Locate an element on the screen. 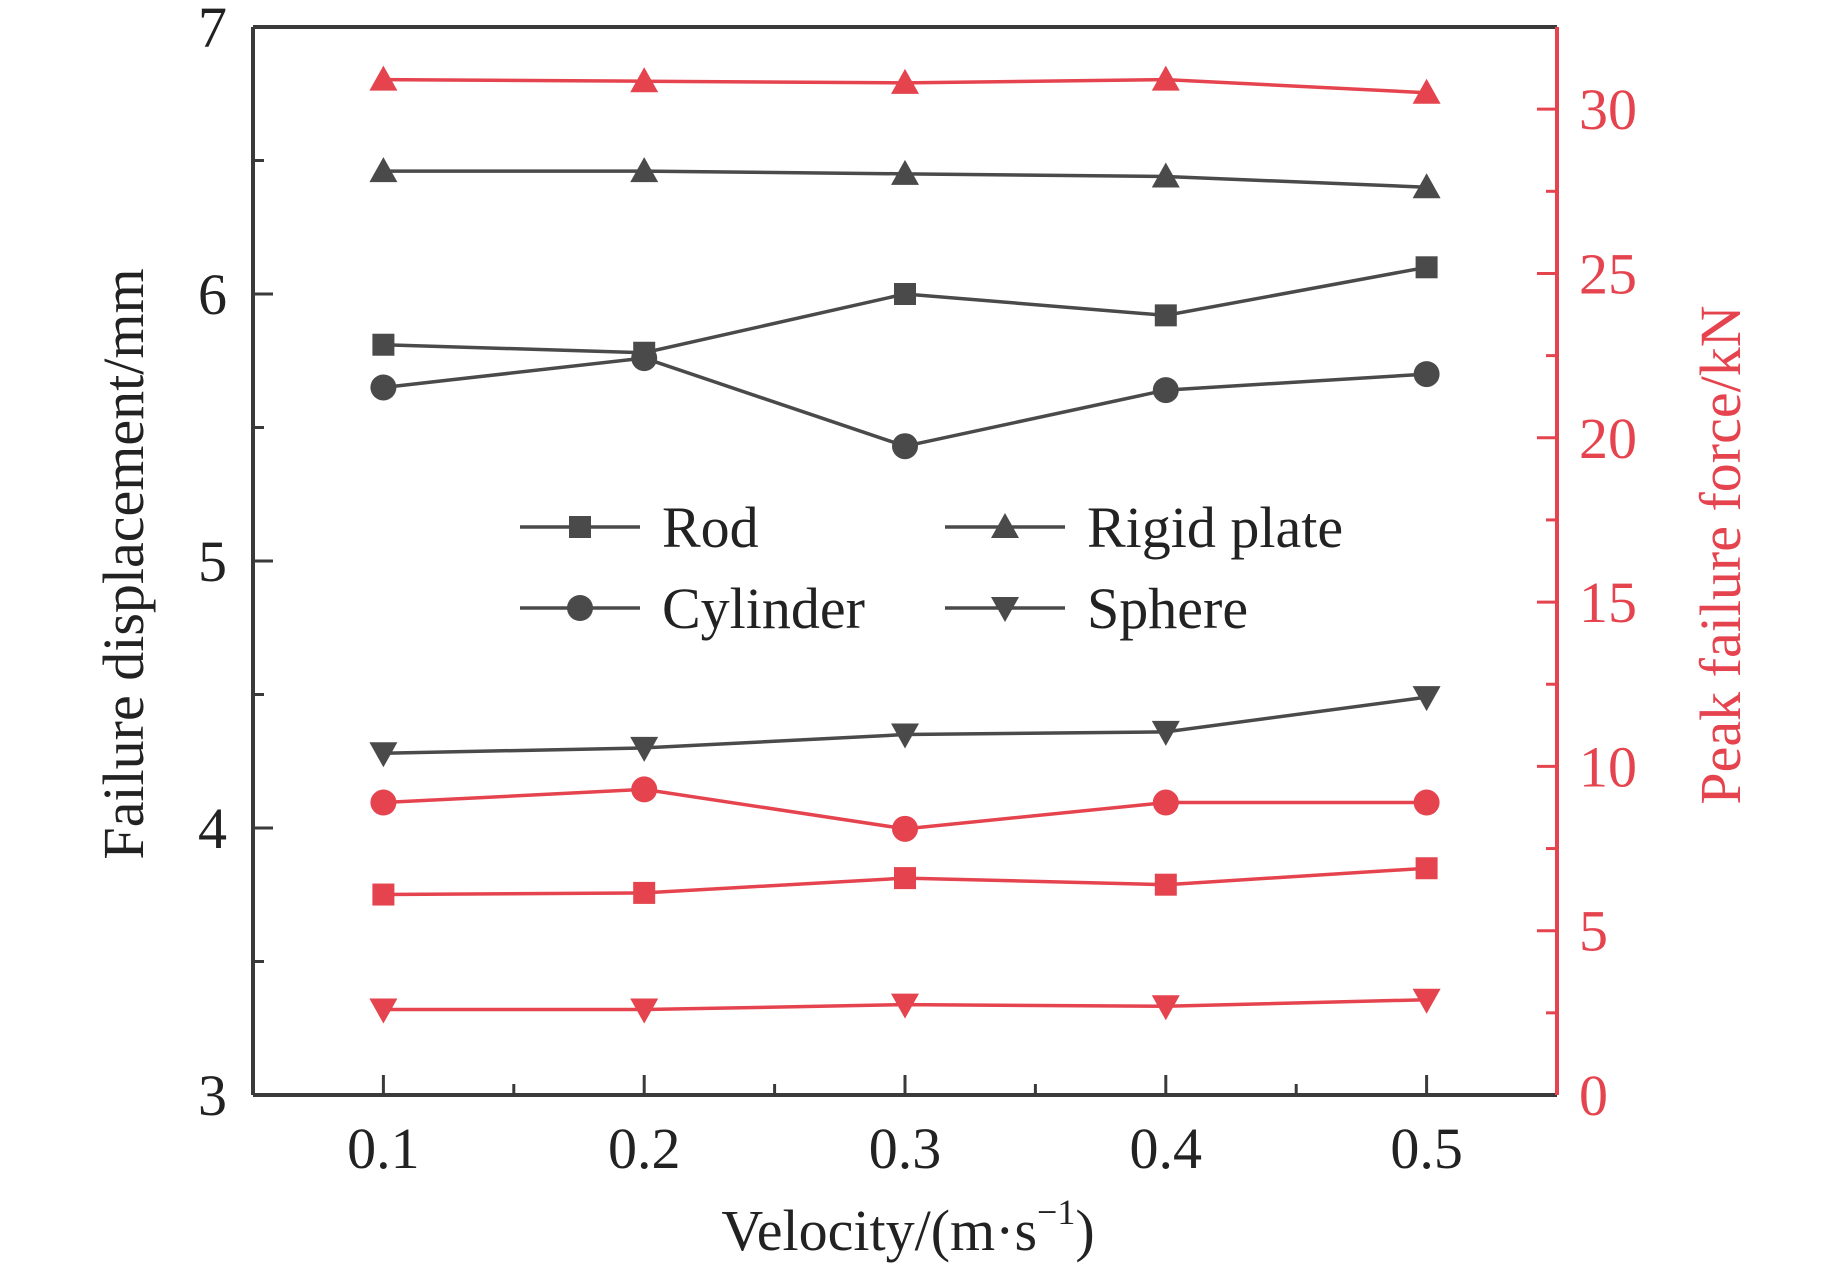 This screenshot has height=1267, width=1843. legend: Rod Rigid plate Cylinder Sphere is located at coordinates (931, 568).